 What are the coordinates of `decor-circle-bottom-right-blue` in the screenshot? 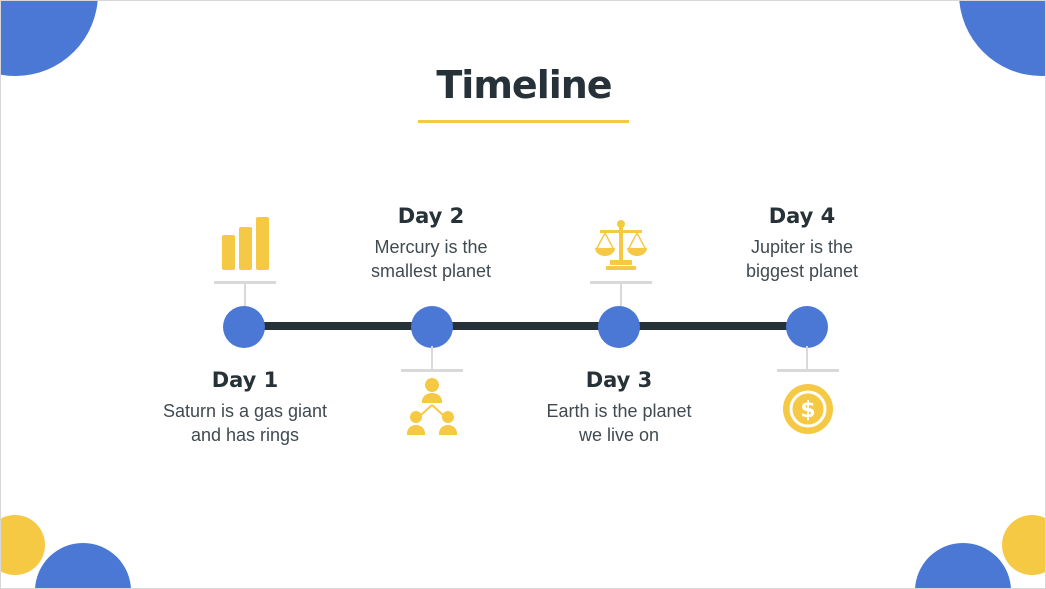 It's located at (963, 565).